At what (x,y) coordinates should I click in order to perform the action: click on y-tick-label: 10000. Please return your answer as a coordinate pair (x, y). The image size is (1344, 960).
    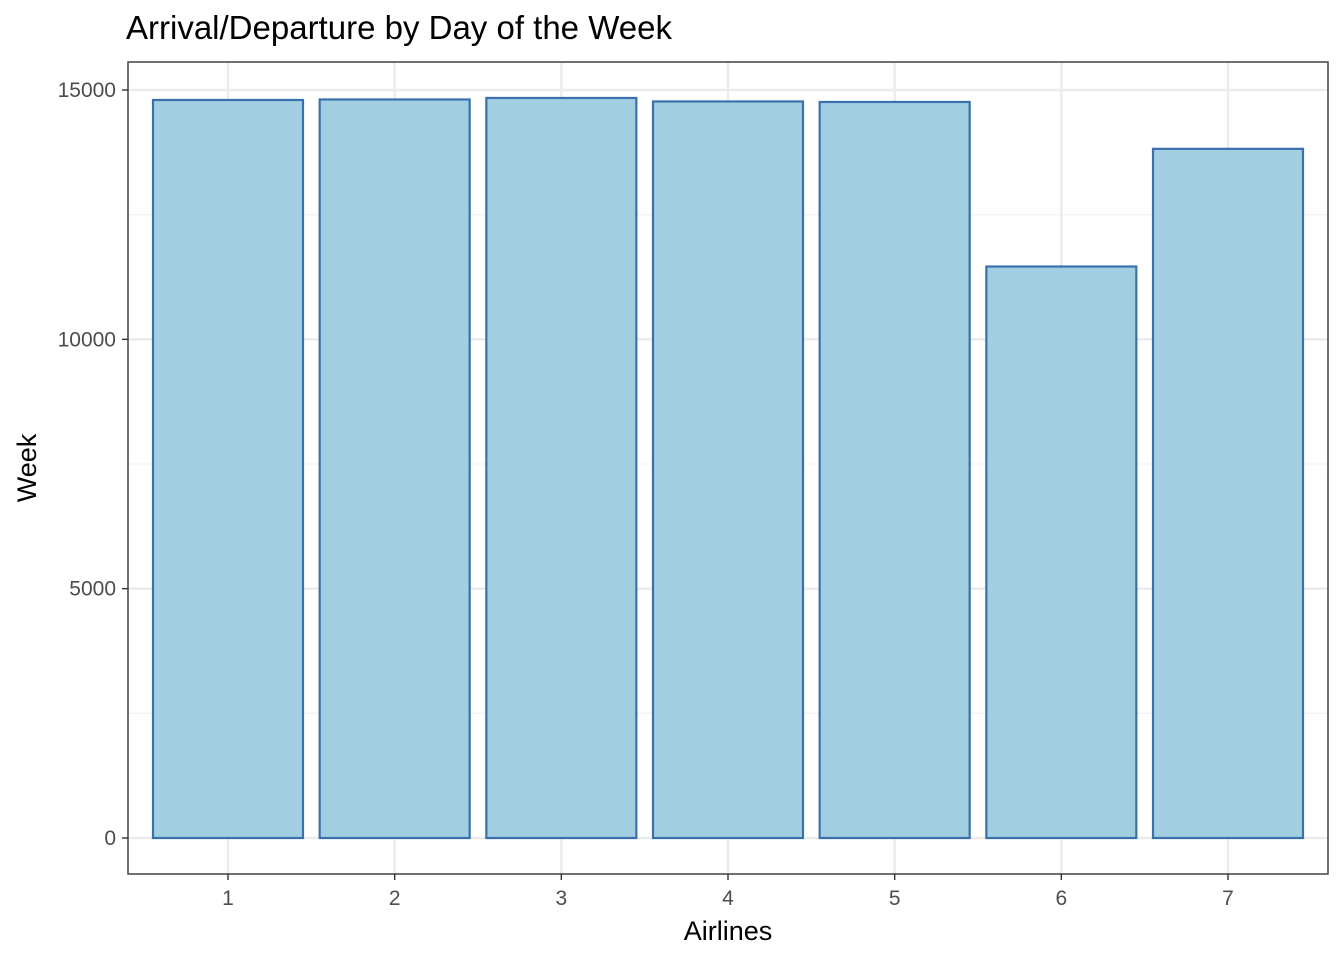
    Looking at the image, I should click on (87, 339).